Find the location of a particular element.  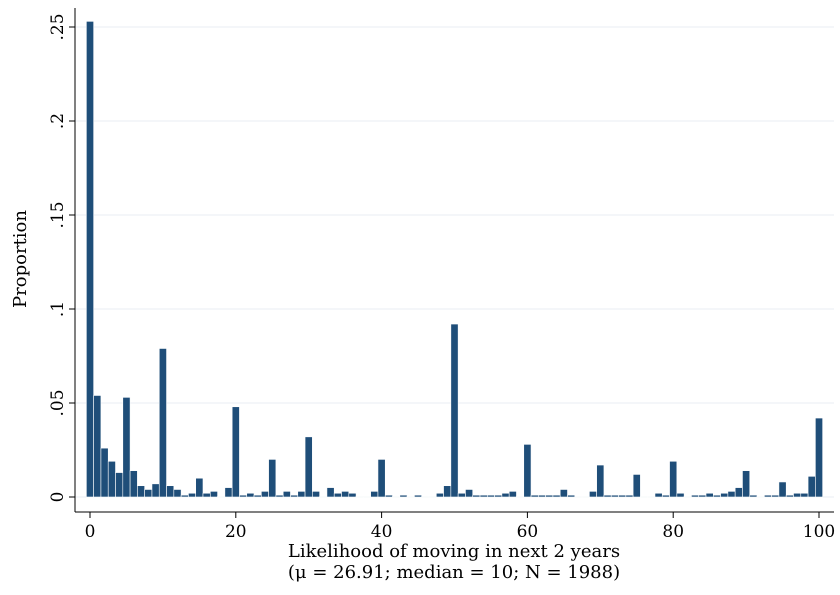

x-tick-label: 20 is located at coordinates (236, 532).